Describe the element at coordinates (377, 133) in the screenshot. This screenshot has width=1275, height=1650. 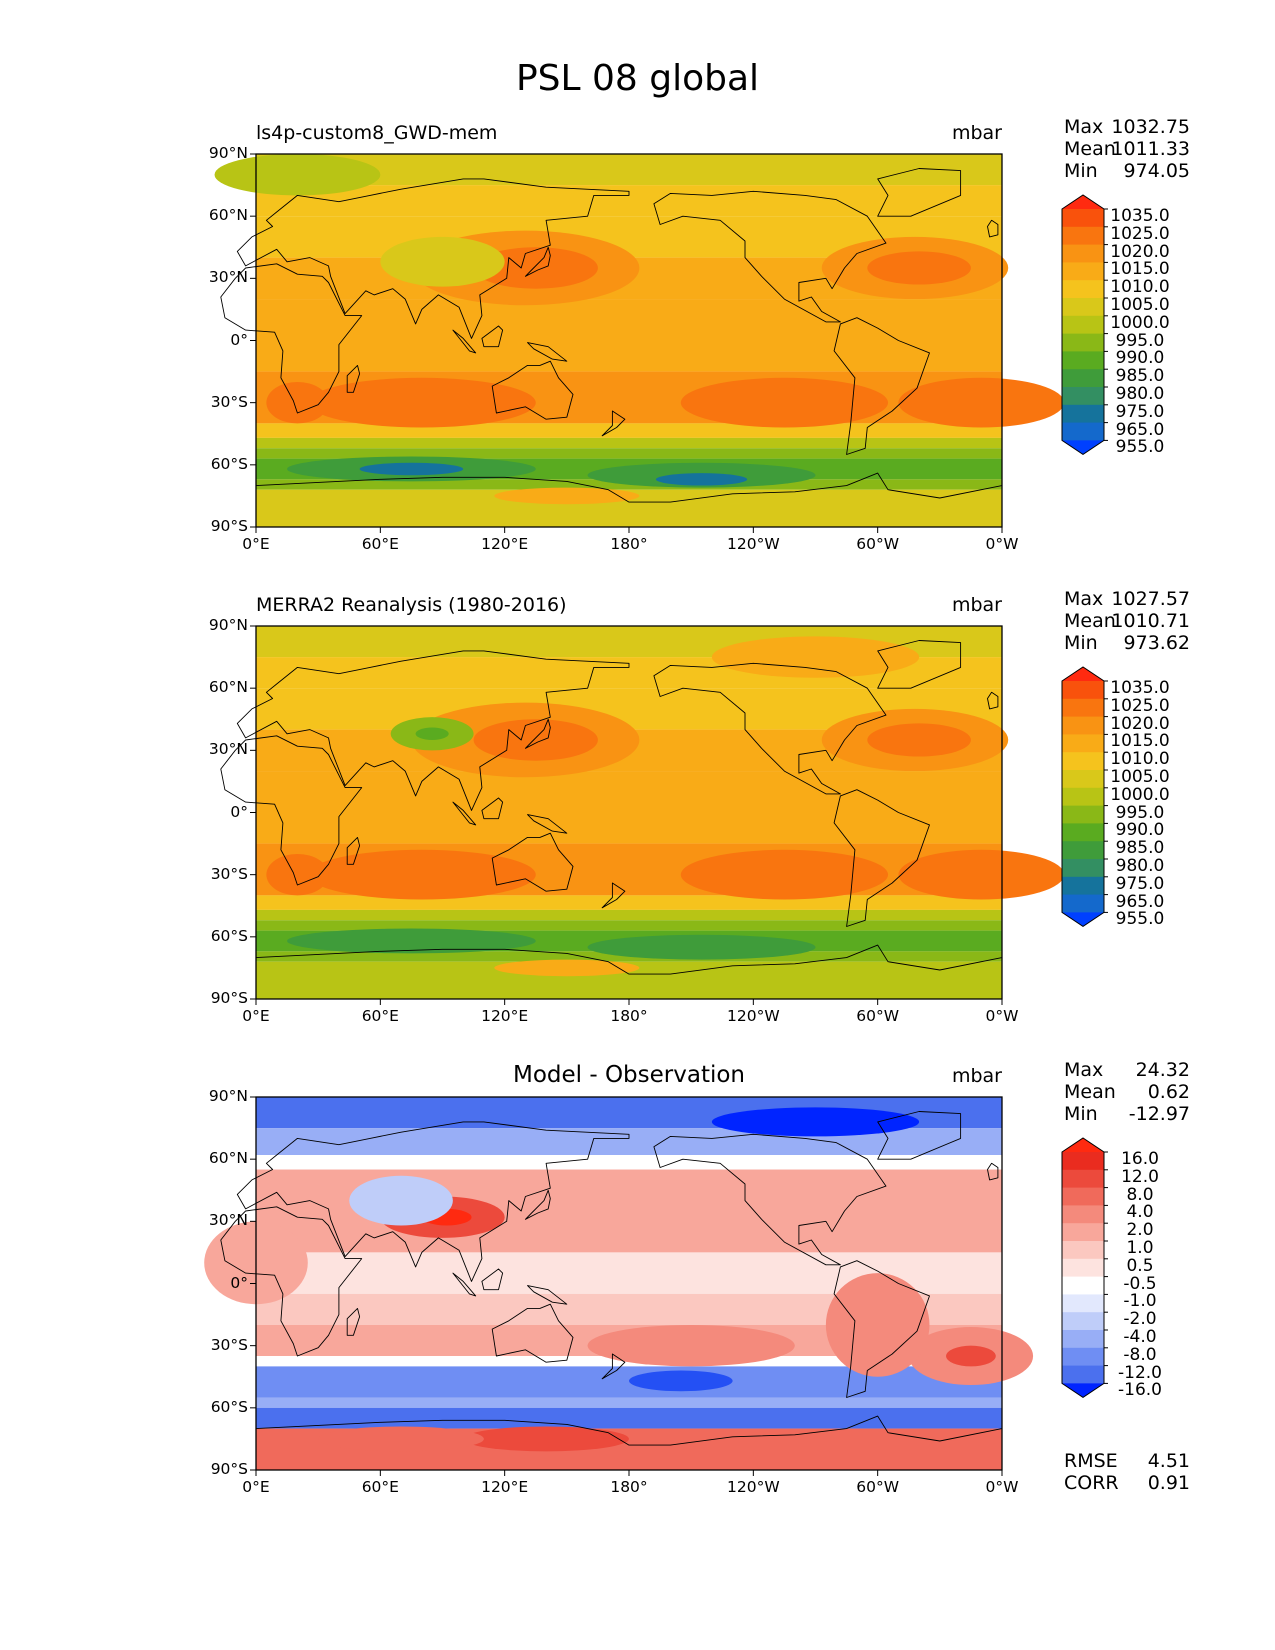
I see `panel-title: ls4p-custom8_GWD-mem` at that location.